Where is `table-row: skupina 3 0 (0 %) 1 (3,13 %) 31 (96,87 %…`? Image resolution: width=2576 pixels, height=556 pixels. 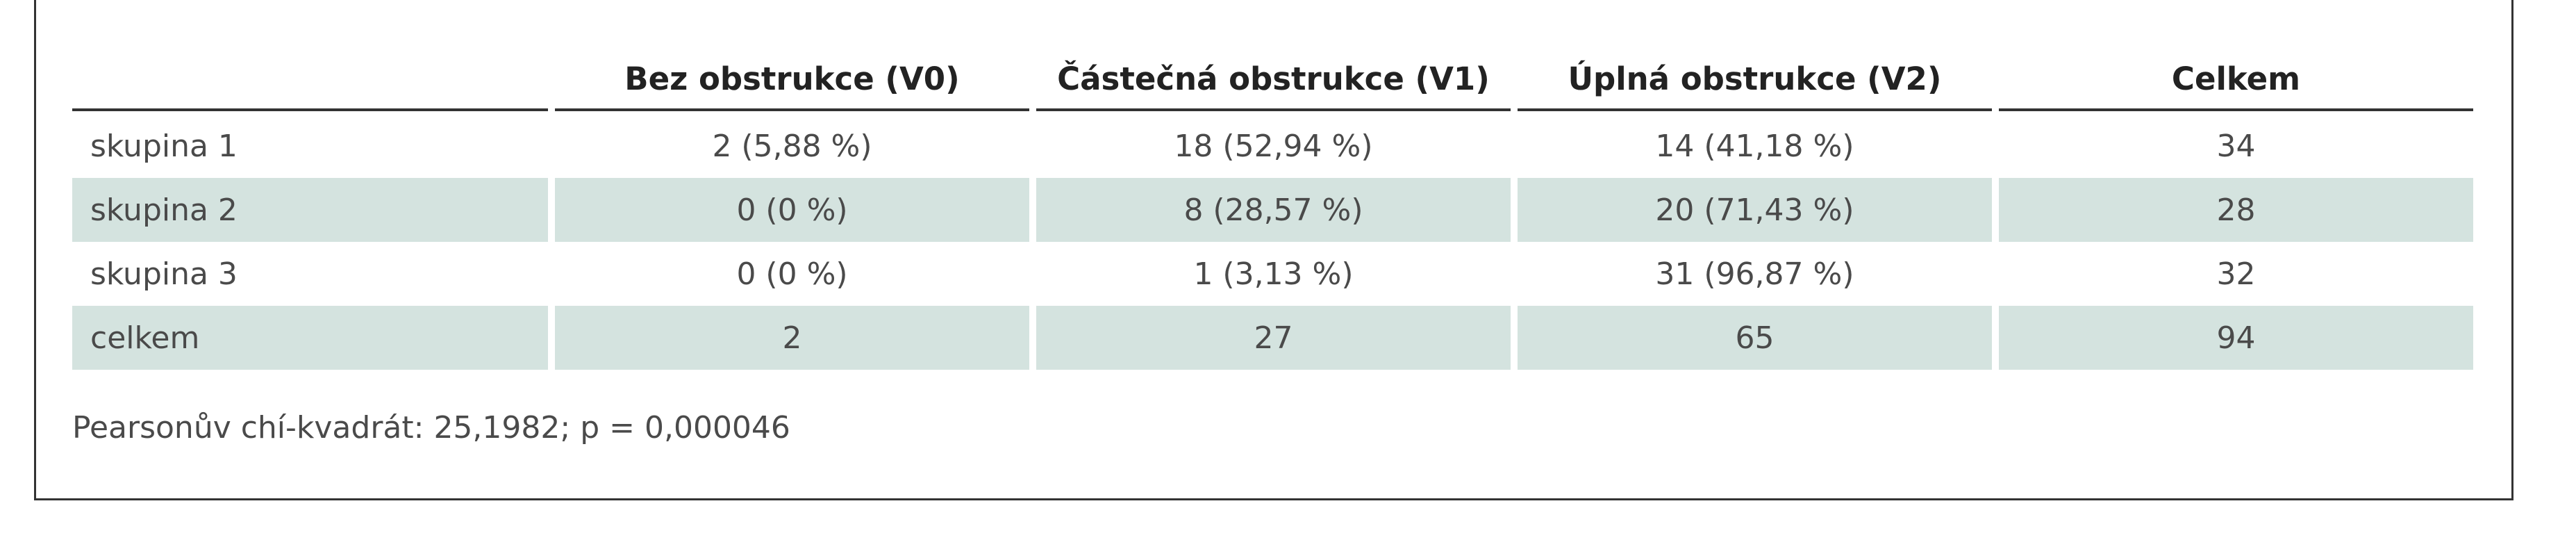 table-row: skupina 3 0 (0 %) 1 (3,13 %) 31 (96,87 %… is located at coordinates (1272, 274).